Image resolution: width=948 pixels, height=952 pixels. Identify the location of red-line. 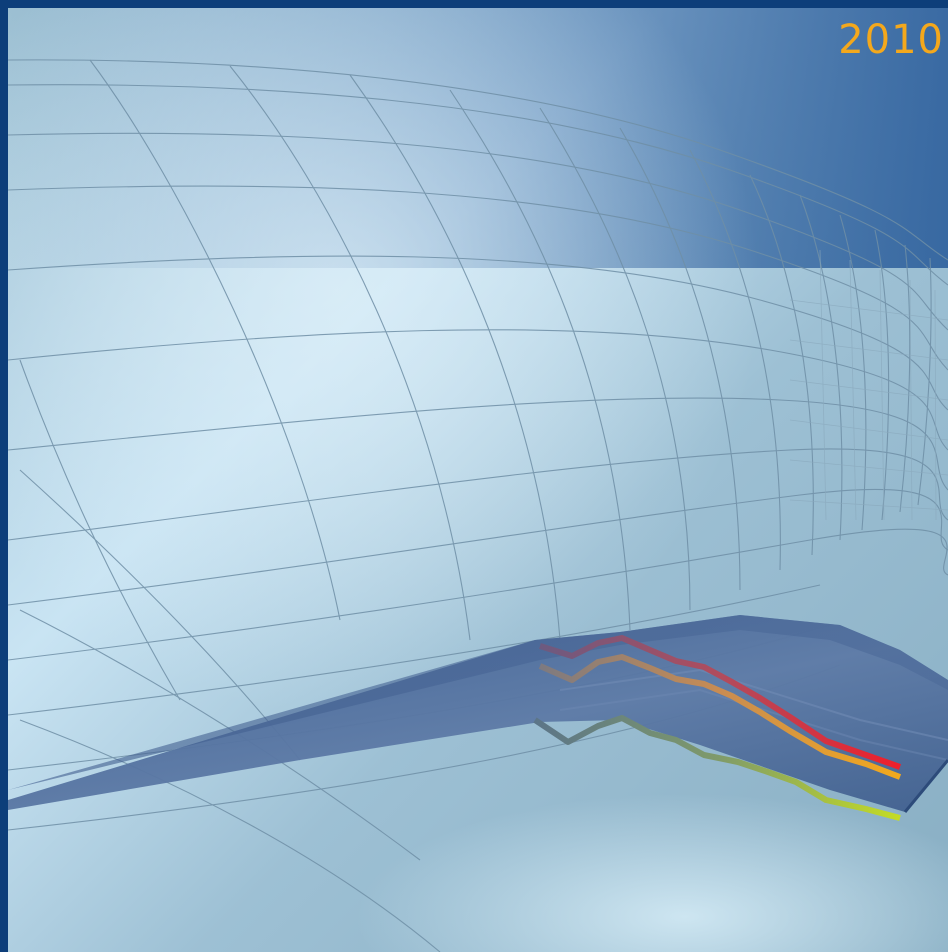
(720, 702).